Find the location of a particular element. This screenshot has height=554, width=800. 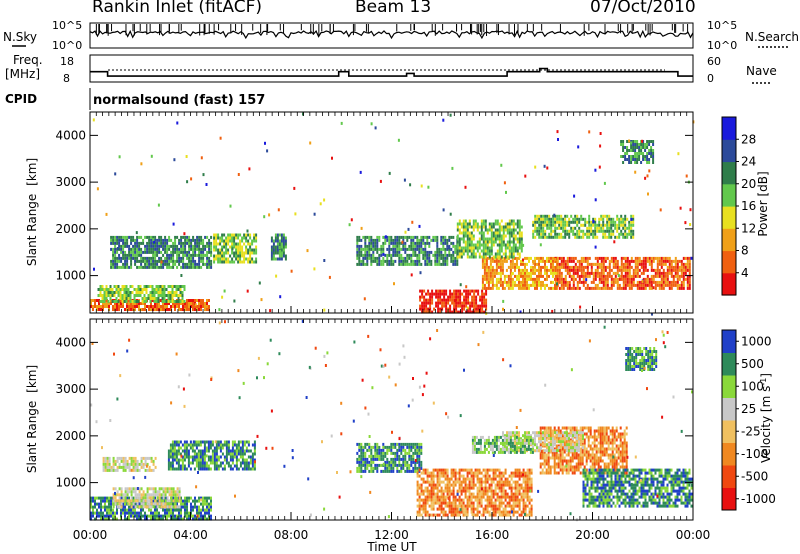

heatmap-speck is located at coordinates (97, 189).